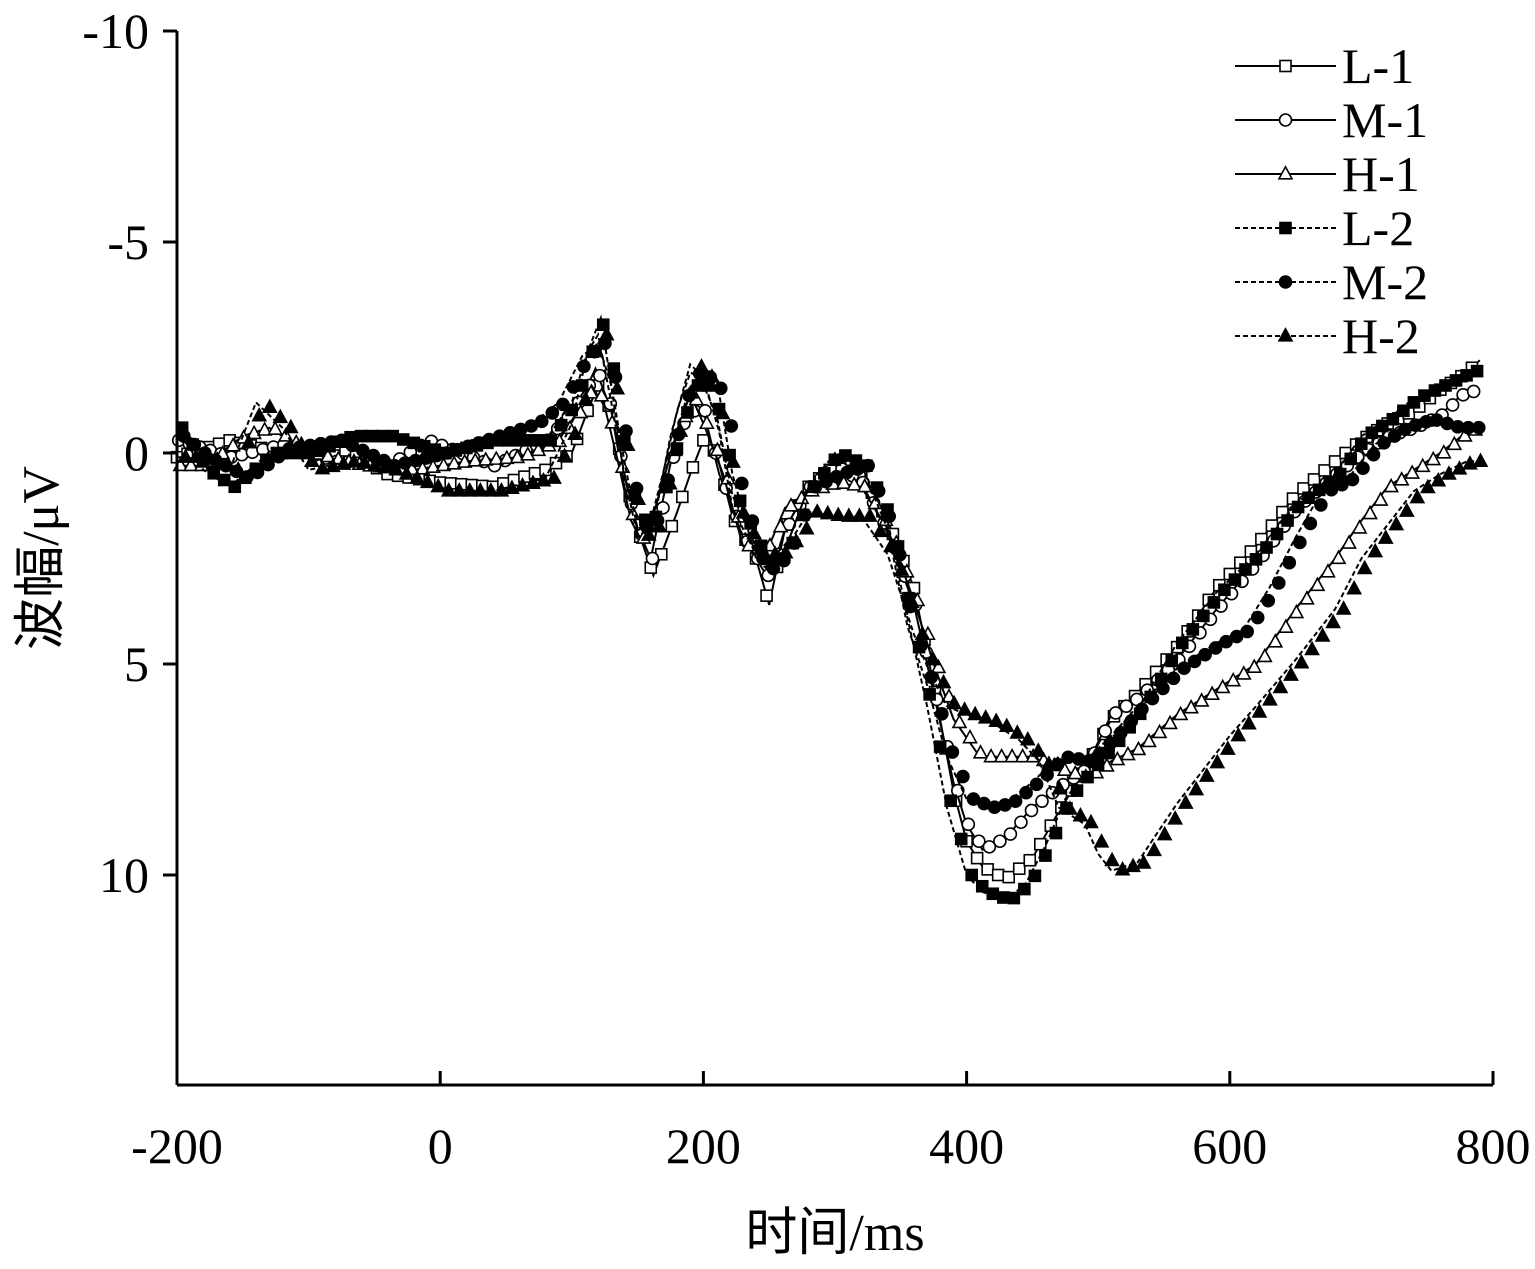 This screenshot has width=1535, height=1269. Describe the element at coordinates (1378, 66) in the screenshot. I see `legend-label-l-1: L-1` at that location.